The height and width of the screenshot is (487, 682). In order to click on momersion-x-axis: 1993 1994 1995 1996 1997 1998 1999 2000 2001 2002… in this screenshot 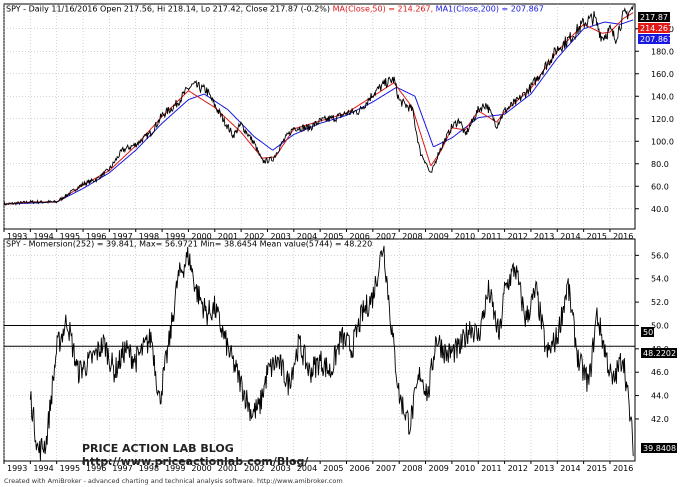, I will do `click(318, 467)`.